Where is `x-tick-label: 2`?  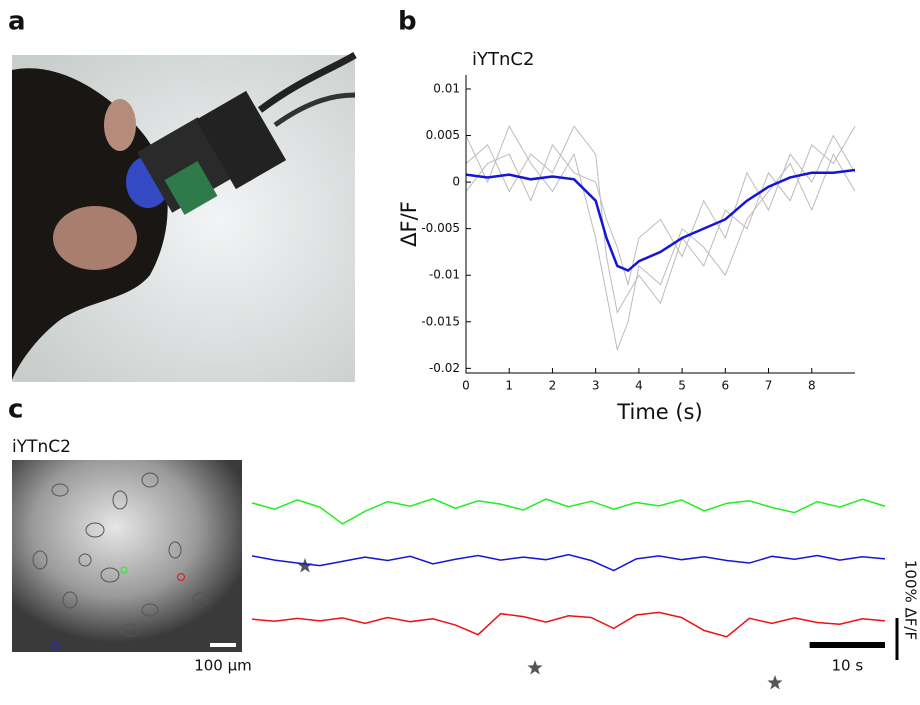 x-tick-label: 2 is located at coordinates (553, 386).